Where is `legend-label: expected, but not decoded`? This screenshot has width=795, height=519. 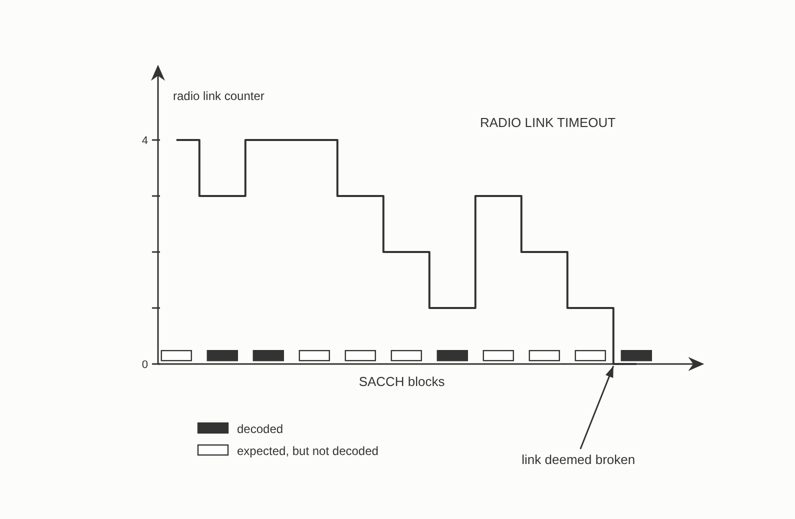 legend-label: expected, but not decoded is located at coordinates (307, 451).